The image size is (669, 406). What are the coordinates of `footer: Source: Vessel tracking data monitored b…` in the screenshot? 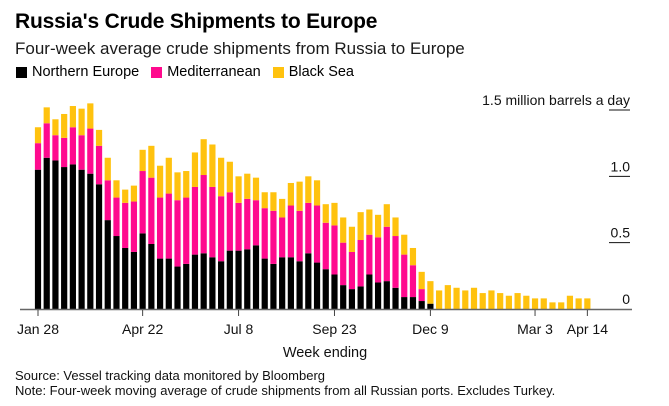 It's located at (285, 383).